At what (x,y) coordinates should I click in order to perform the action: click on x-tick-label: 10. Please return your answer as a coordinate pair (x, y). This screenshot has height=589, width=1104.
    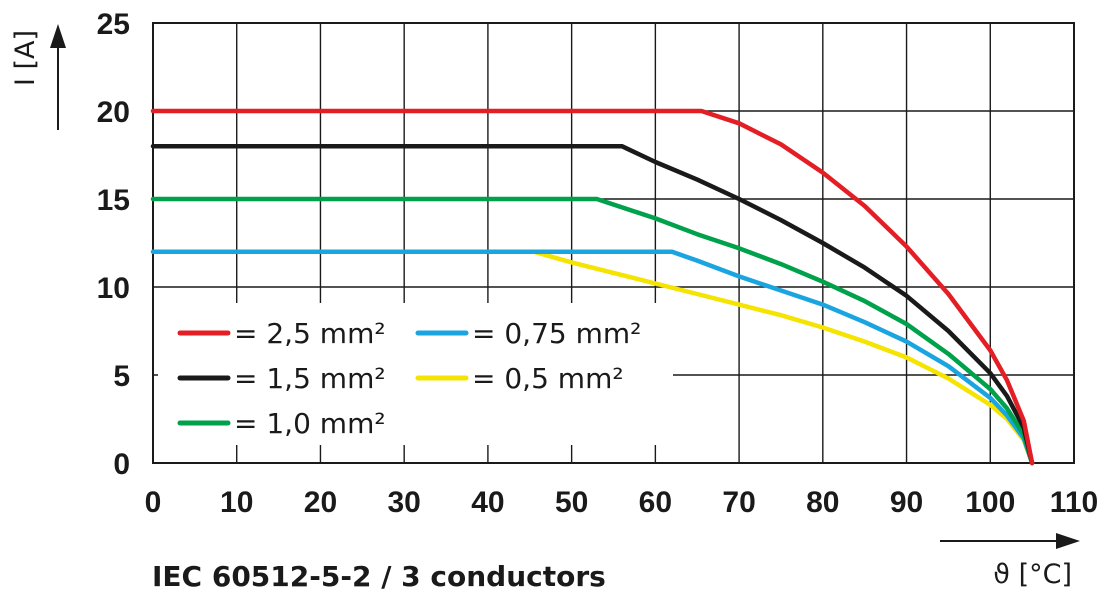
    Looking at the image, I should click on (236, 502).